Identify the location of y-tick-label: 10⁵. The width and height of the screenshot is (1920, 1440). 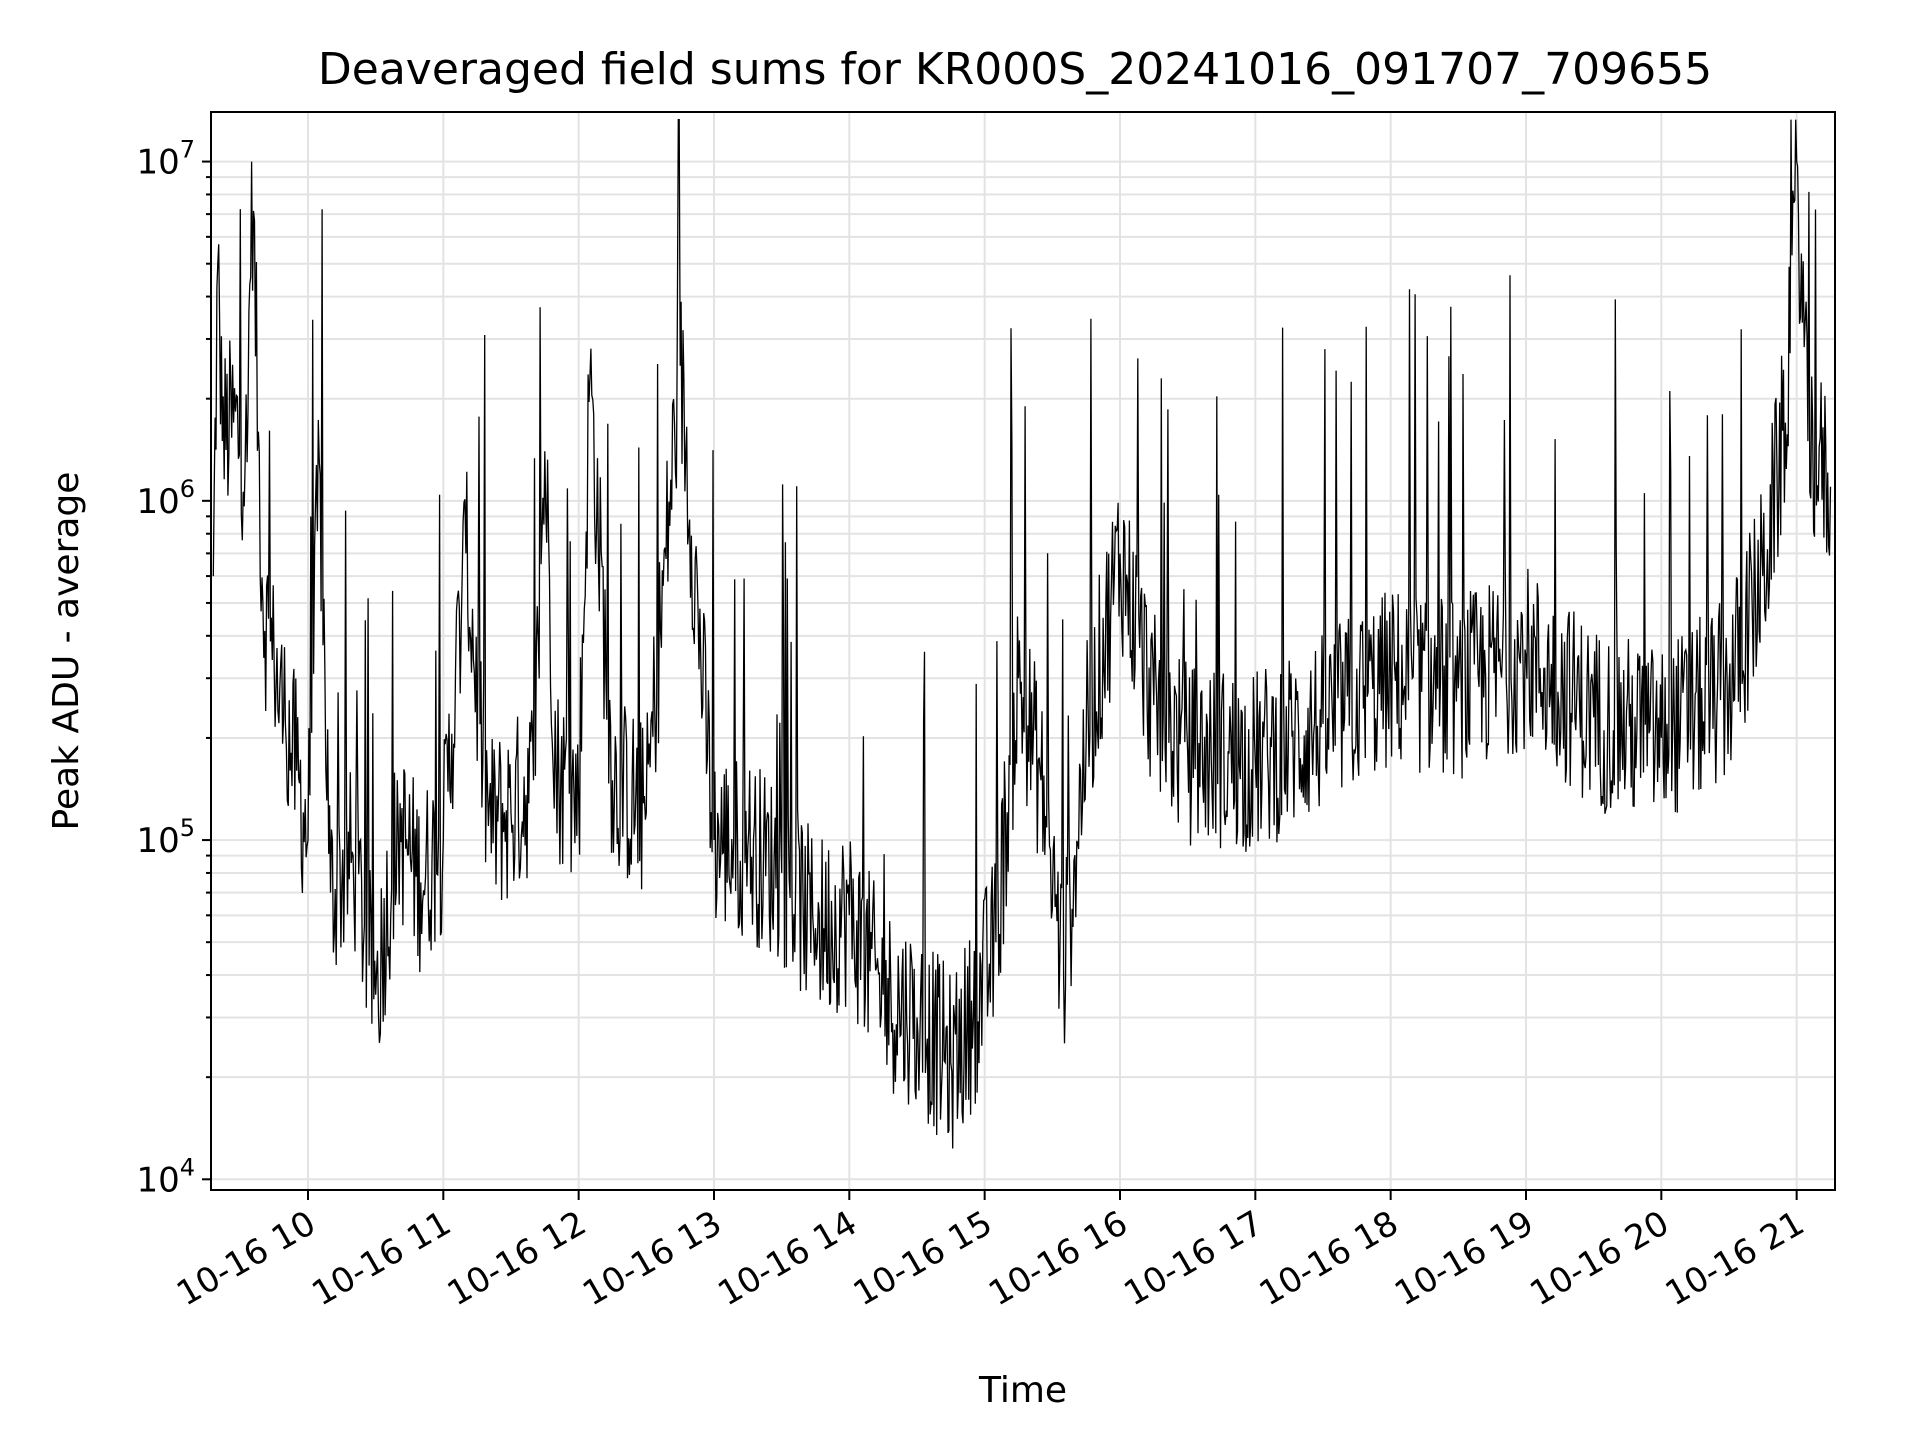
(165, 837).